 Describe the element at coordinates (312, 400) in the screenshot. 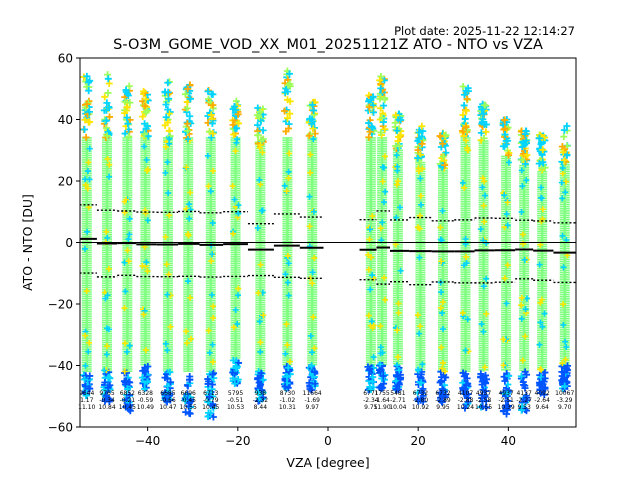

I see `bin-stat-label: -1.69` at that location.